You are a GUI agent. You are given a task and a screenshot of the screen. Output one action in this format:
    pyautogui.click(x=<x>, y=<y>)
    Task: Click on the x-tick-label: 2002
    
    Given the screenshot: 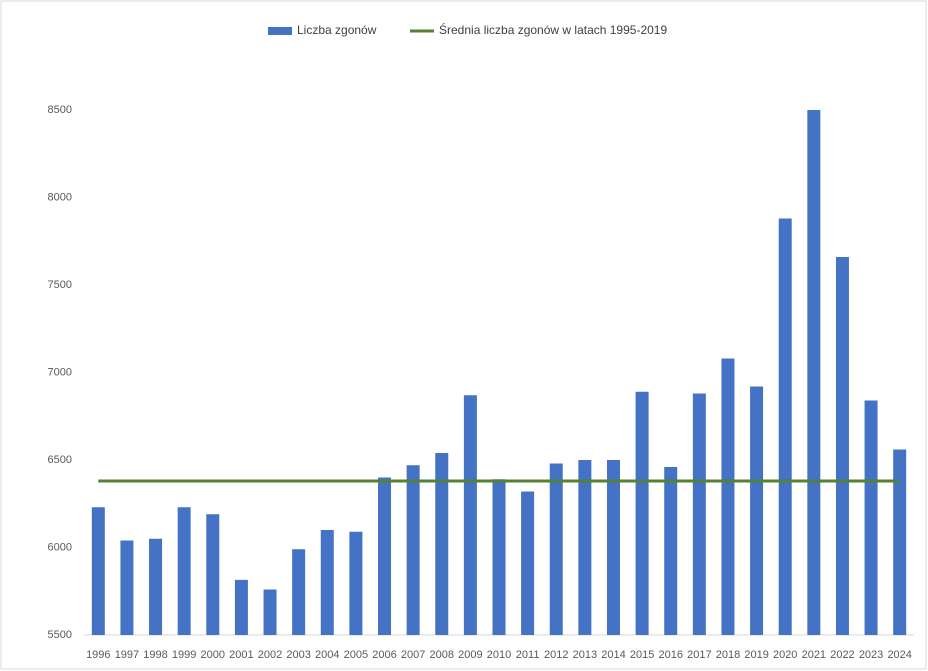 What is the action you would take?
    pyautogui.click(x=270, y=655)
    